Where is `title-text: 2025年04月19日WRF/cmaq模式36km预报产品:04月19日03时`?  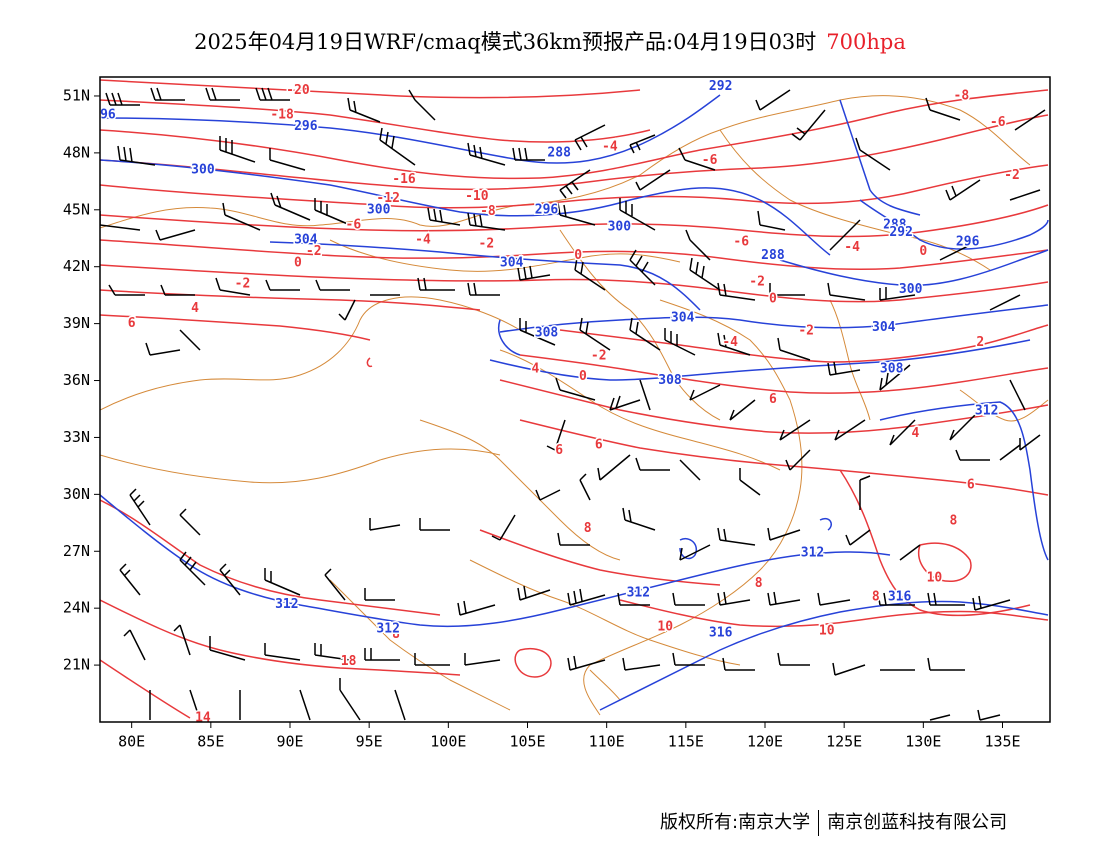
title-text: 2025年04月19日WRF/cmaq模式36km预报产品:04月19日03时 is located at coordinates (505, 42).